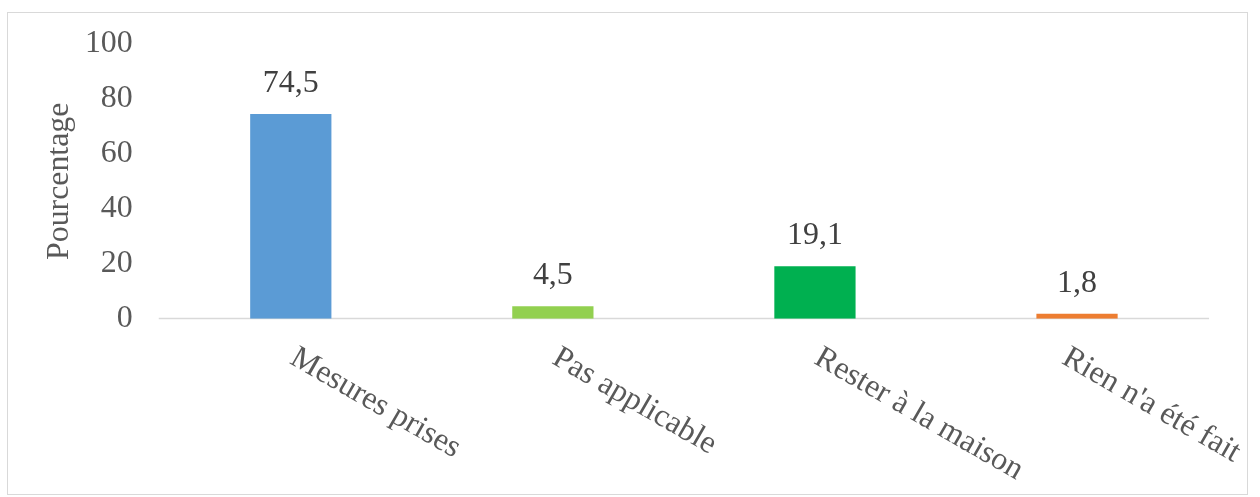  I want to click on y-tick-label: 100, so click(108, 42).